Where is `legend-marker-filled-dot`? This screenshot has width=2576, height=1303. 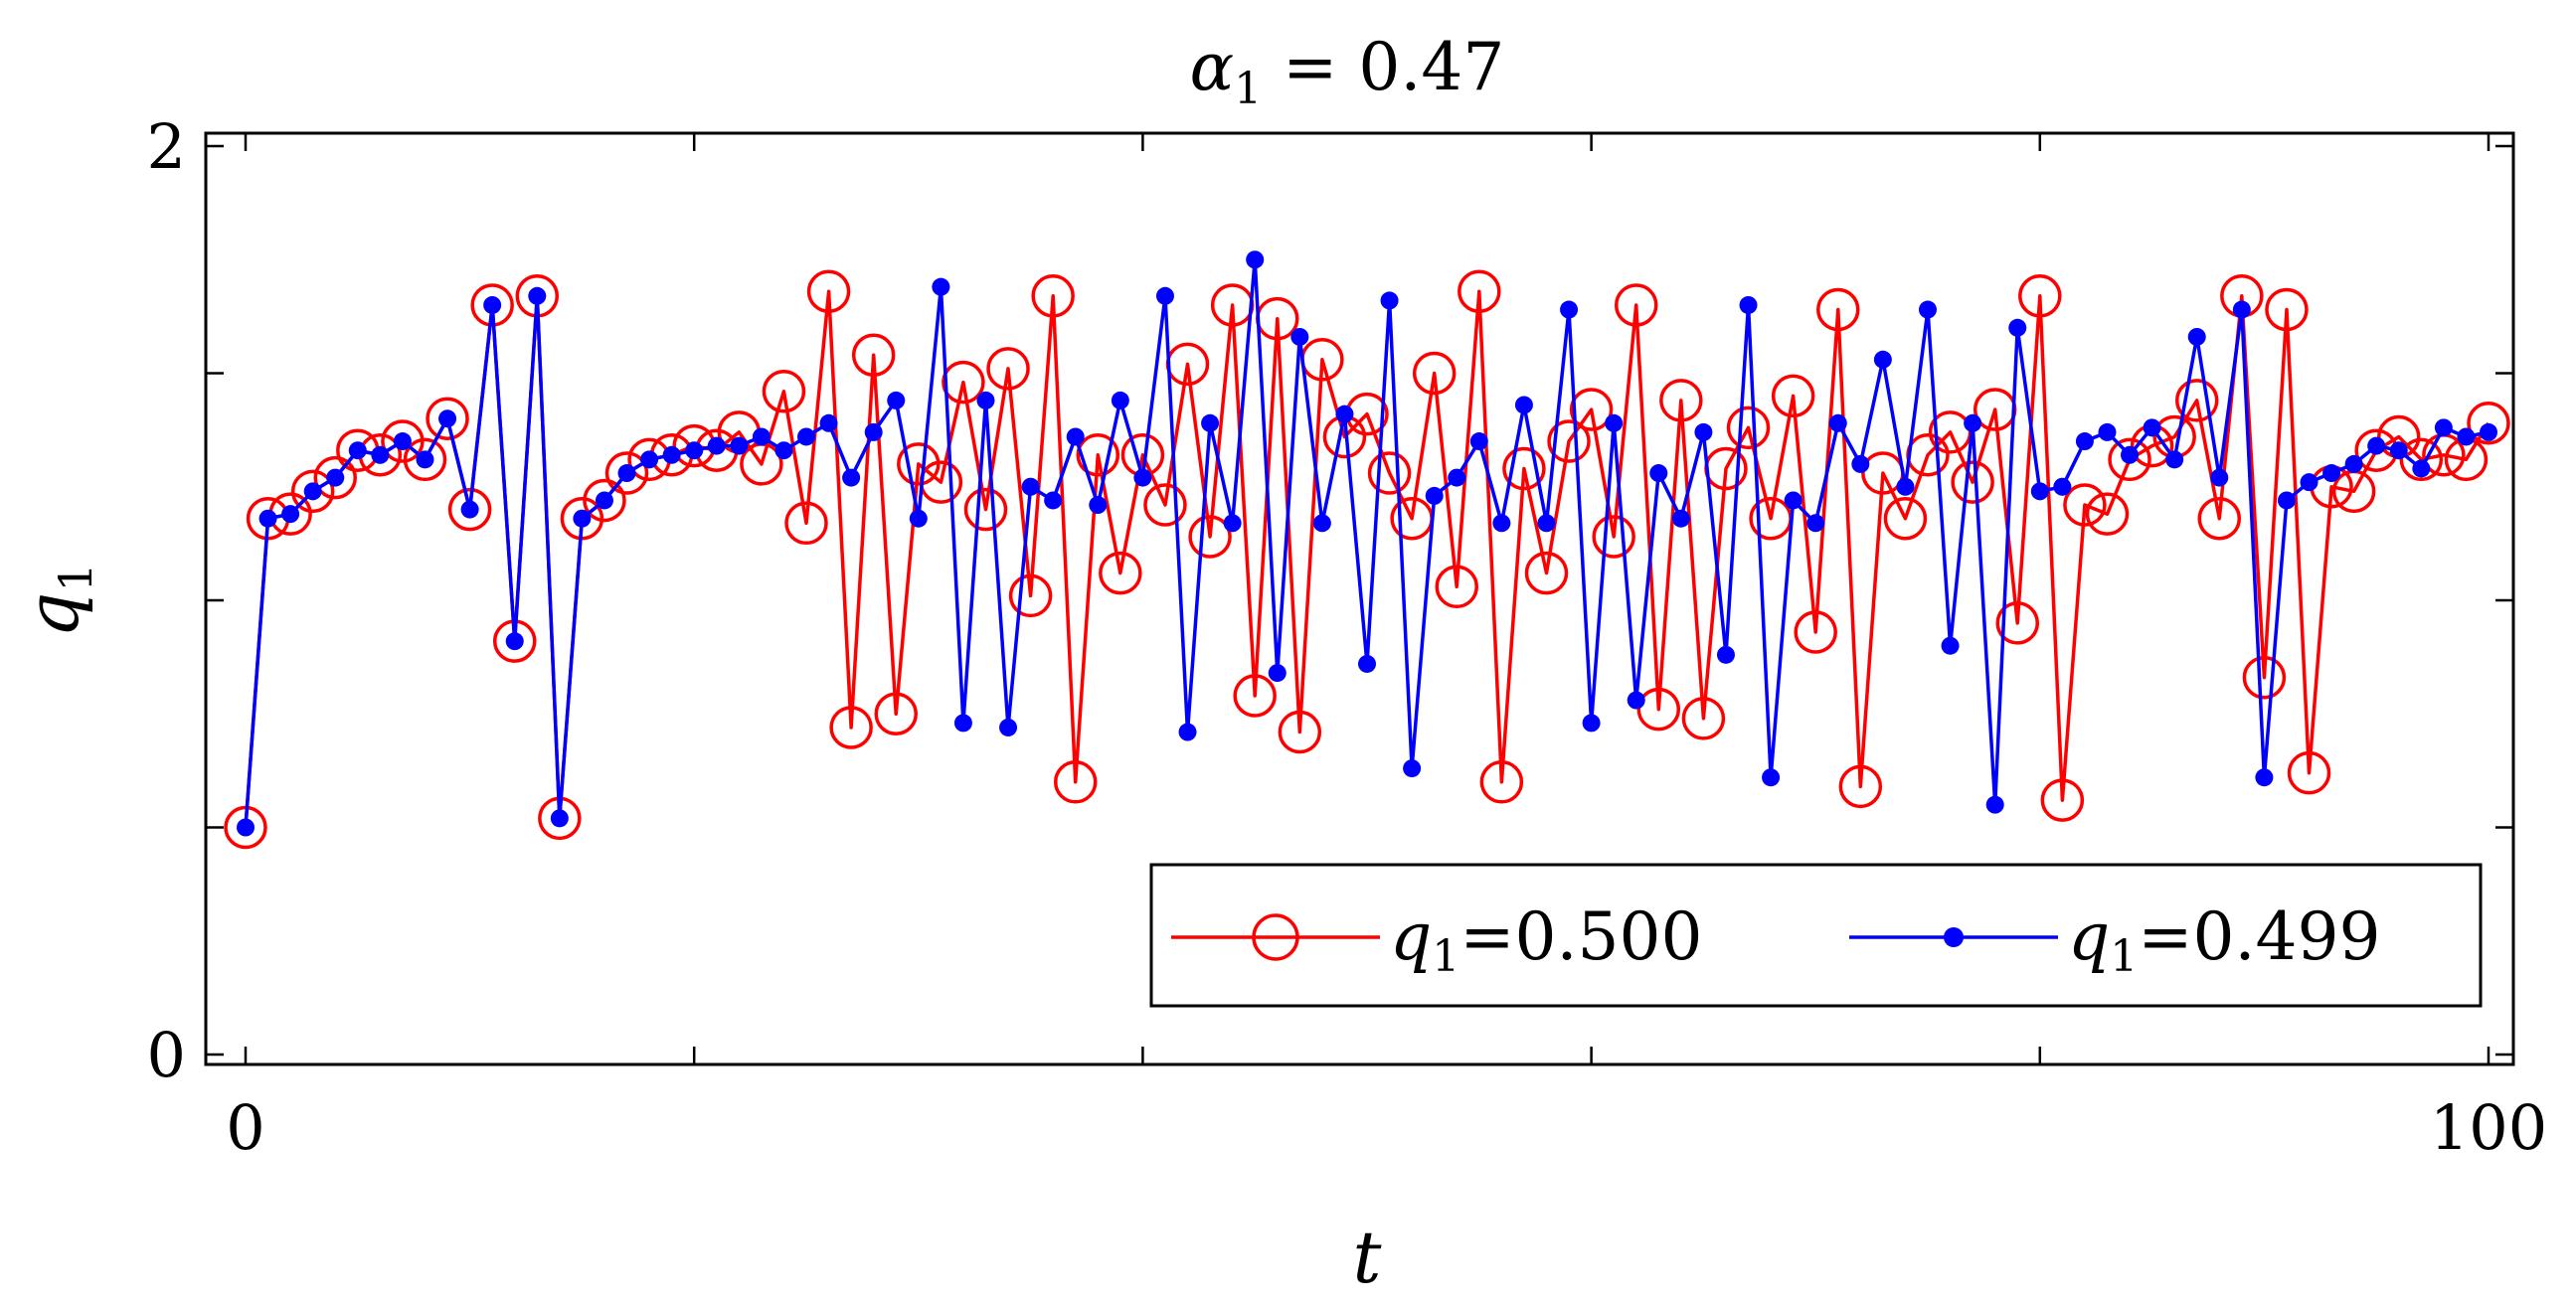 legend-marker-filled-dot is located at coordinates (1954, 937).